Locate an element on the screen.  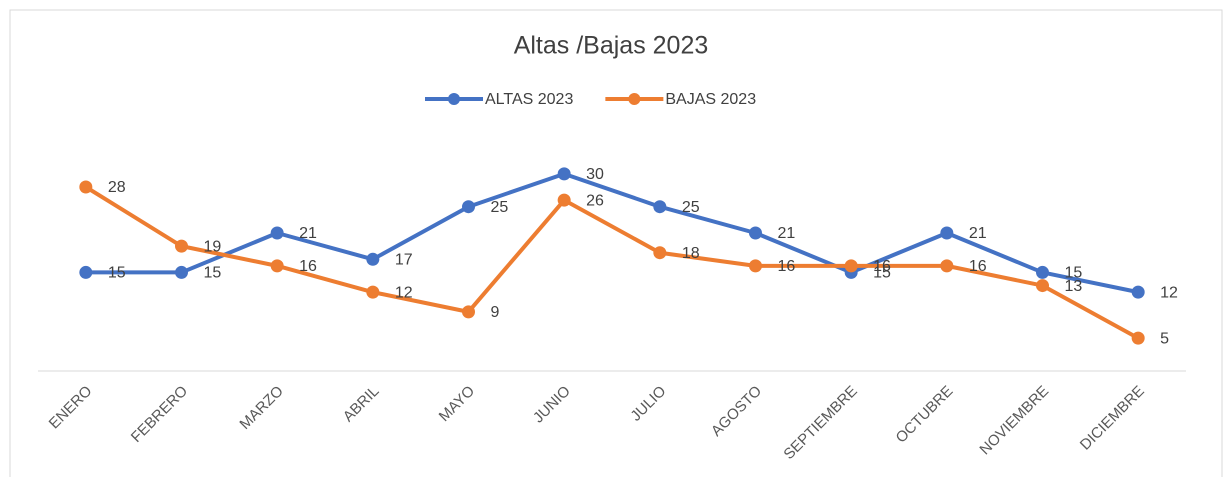
data-label: 26 is located at coordinates (595, 200).